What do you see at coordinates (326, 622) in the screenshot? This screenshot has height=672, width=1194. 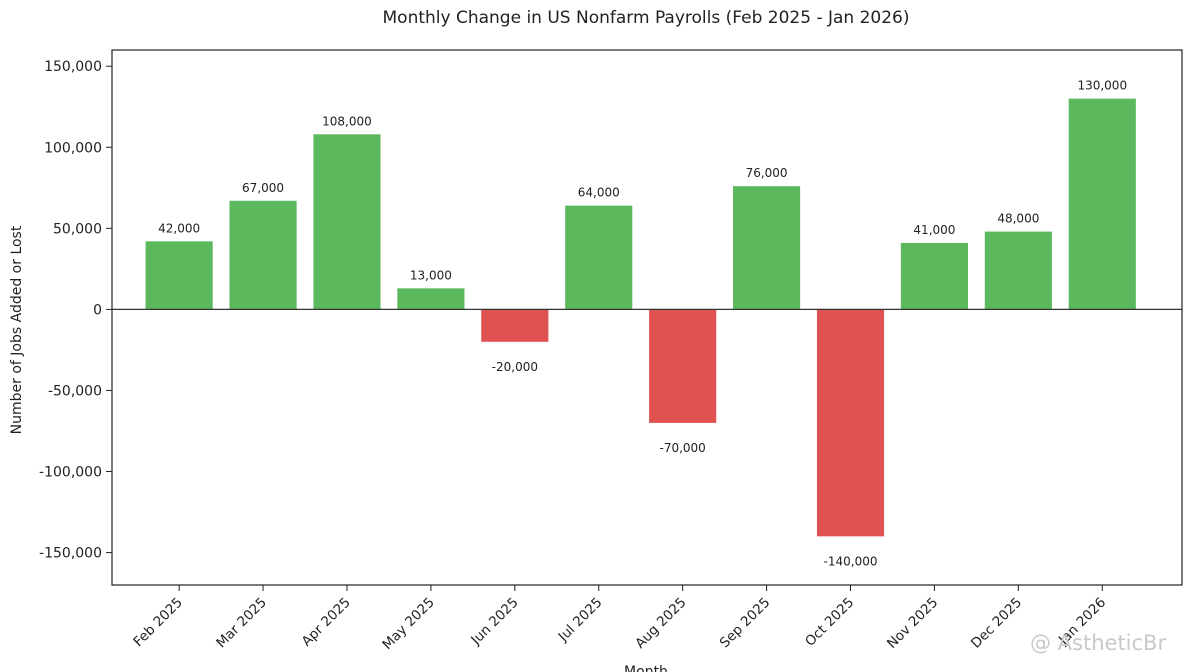 I see `x-tick-label: Apr 2025` at bounding box center [326, 622].